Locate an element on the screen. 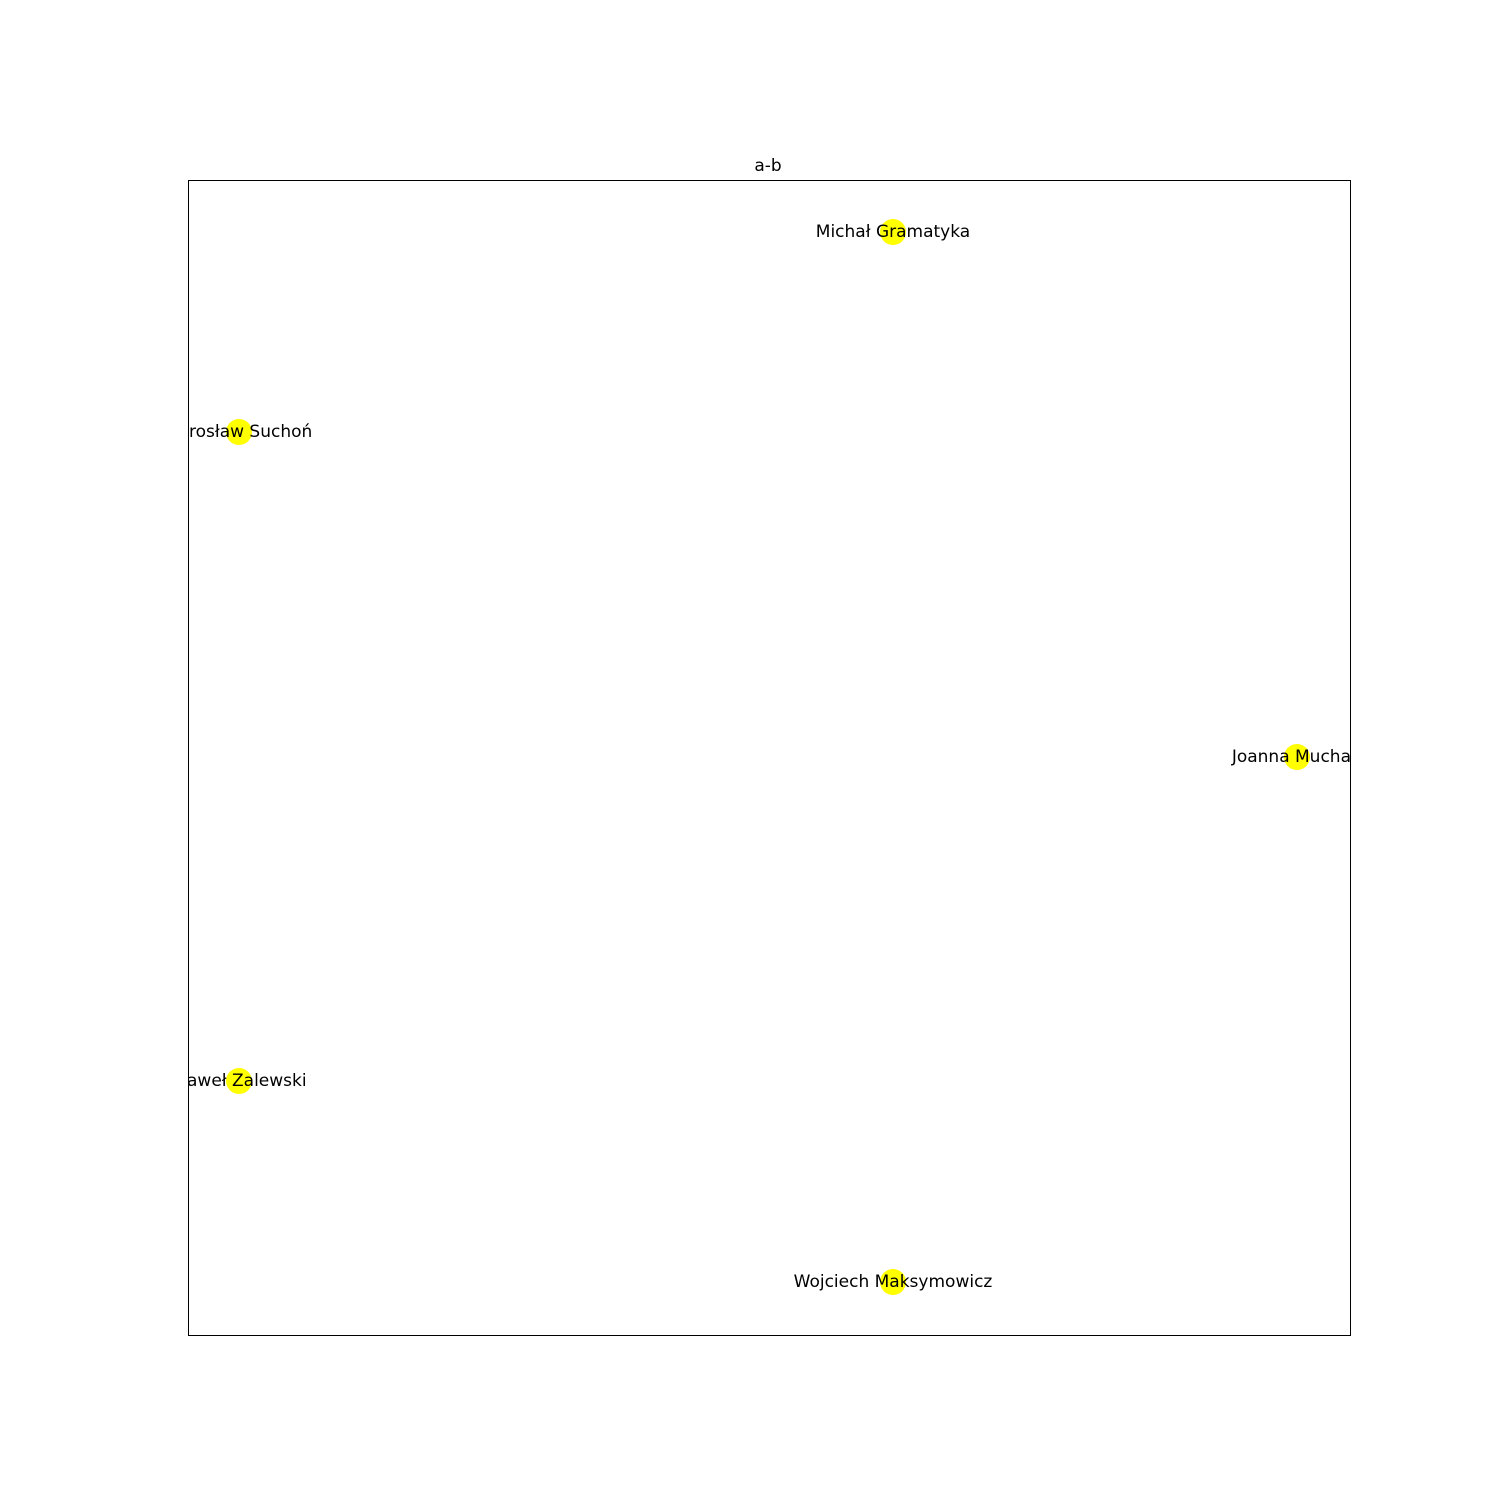  node-label: aweł Zalewski is located at coordinates (247, 1081).